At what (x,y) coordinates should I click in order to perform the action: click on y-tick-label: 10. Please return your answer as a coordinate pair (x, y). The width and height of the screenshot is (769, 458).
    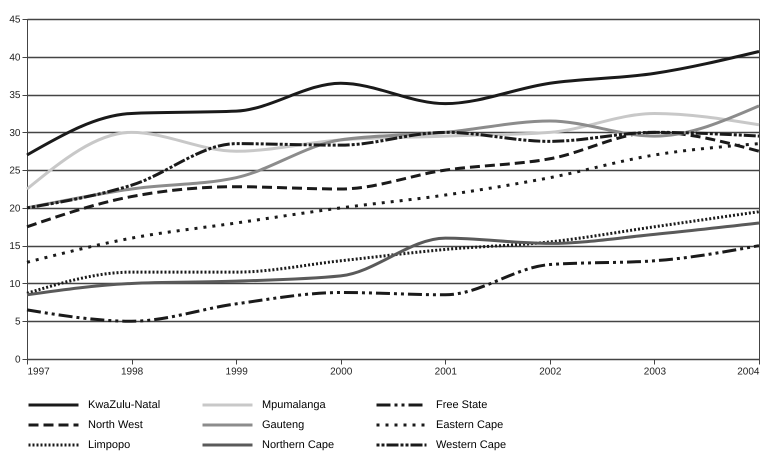
    Looking at the image, I should click on (15, 284).